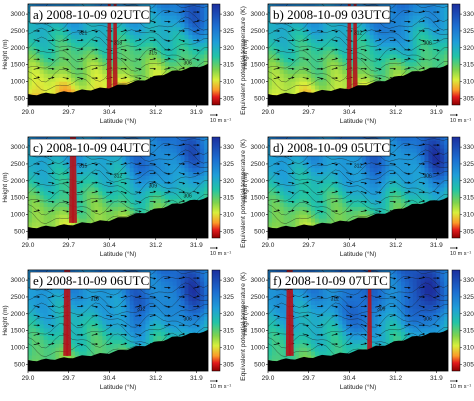  Describe the element at coordinates (5, 187) in the screenshot. I see `y-axis-label: Height (m)` at that location.